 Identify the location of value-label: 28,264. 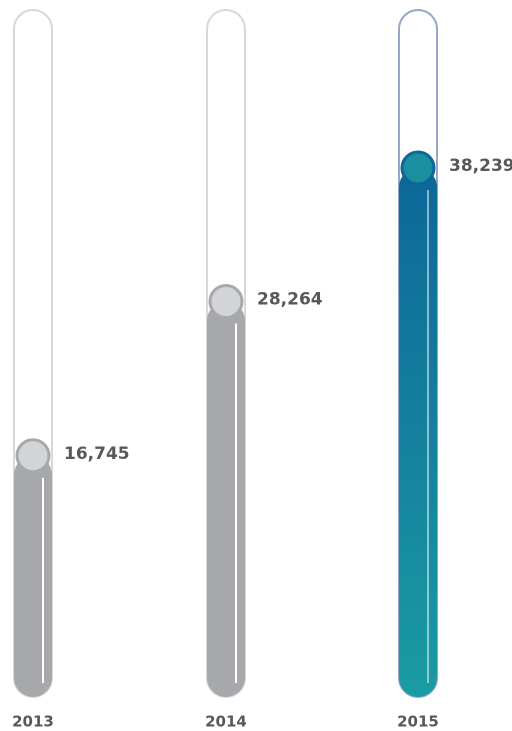
(290, 300).